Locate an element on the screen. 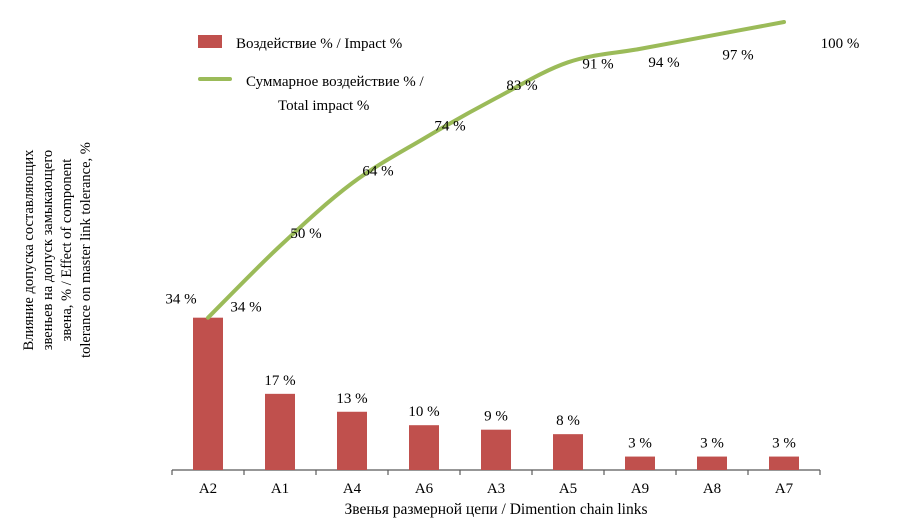 The width and height of the screenshot is (920, 525). total-legend-label-line1: Суммарное воздействие % / is located at coordinates (335, 82).